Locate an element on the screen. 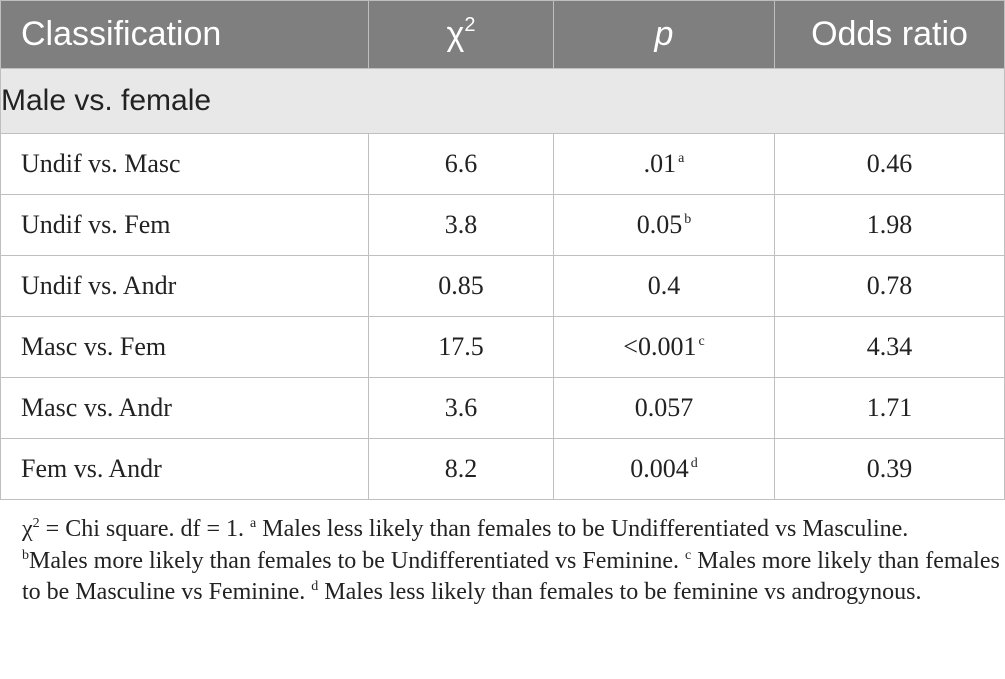  row-p-value: 0.004 d is located at coordinates (664, 469).